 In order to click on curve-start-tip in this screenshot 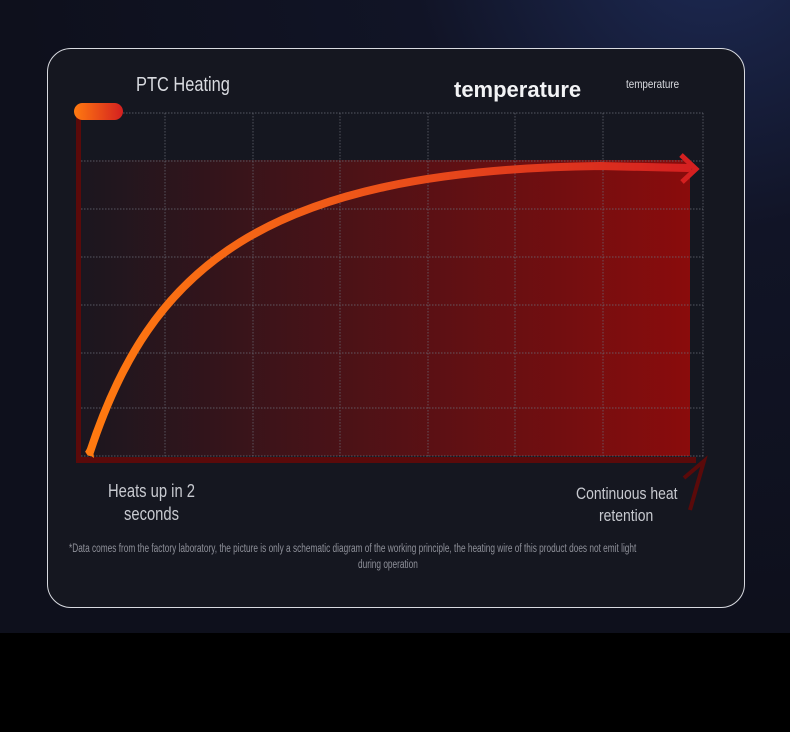, I will do `click(89, 449)`.